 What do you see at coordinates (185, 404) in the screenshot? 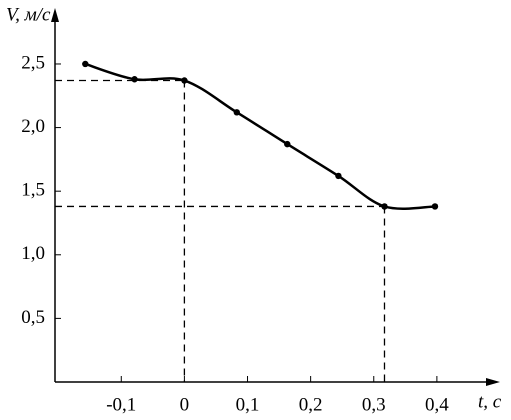
I see `x-tick-label: 0` at bounding box center [185, 404].